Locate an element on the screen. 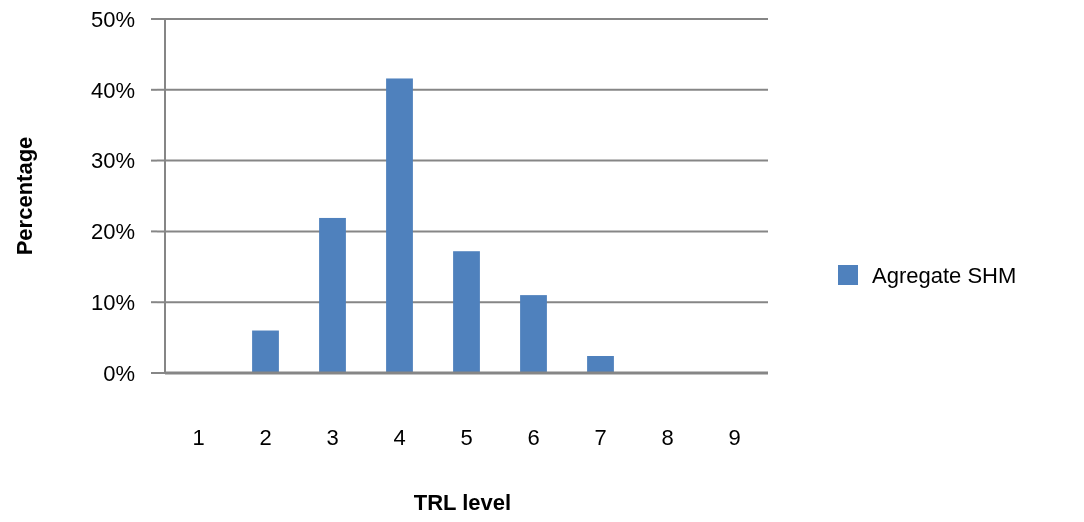 The image size is (1084, 522). x-tick-label: 9 is located at coordinates (734, 437).